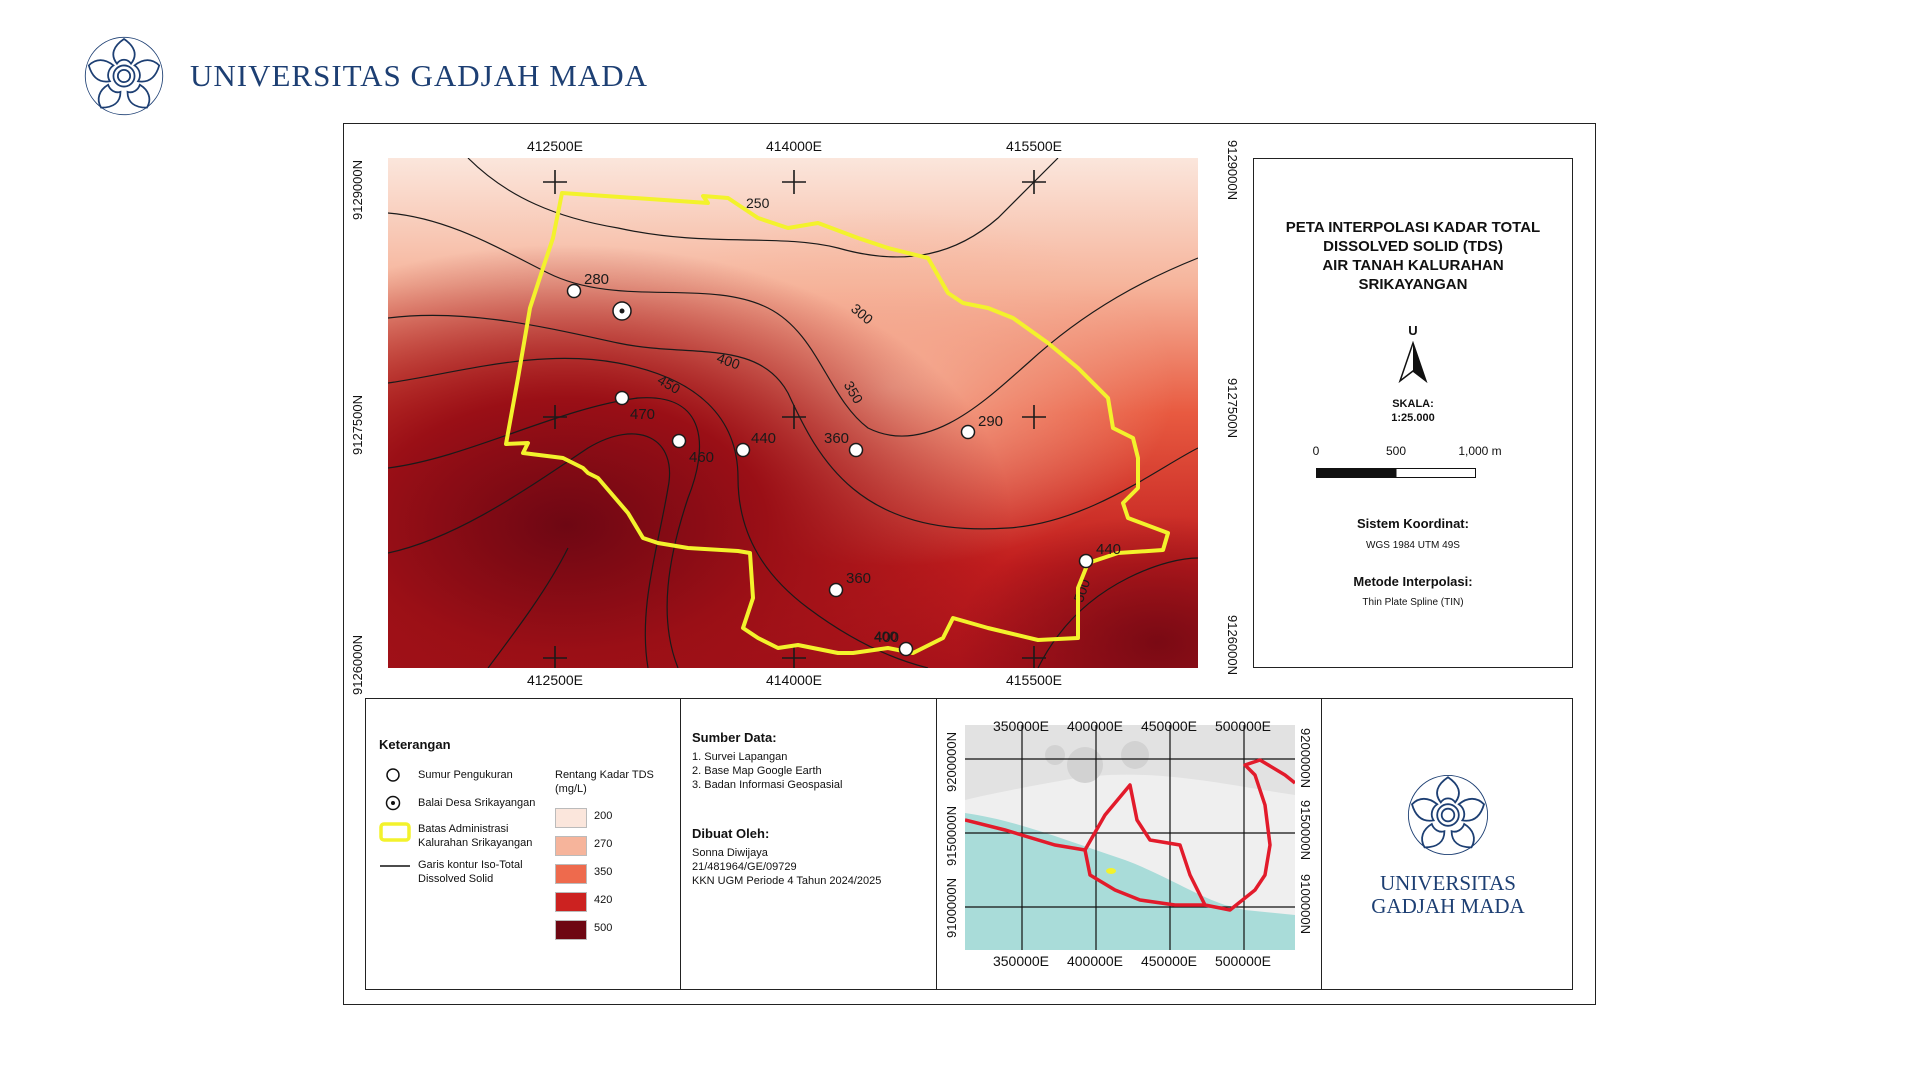 This screenshot has width=1920, height=1080. Describe the element at coordinates (1305, 904) in the screenshot. I see `inset-northing-right: 9100000N` at that location.